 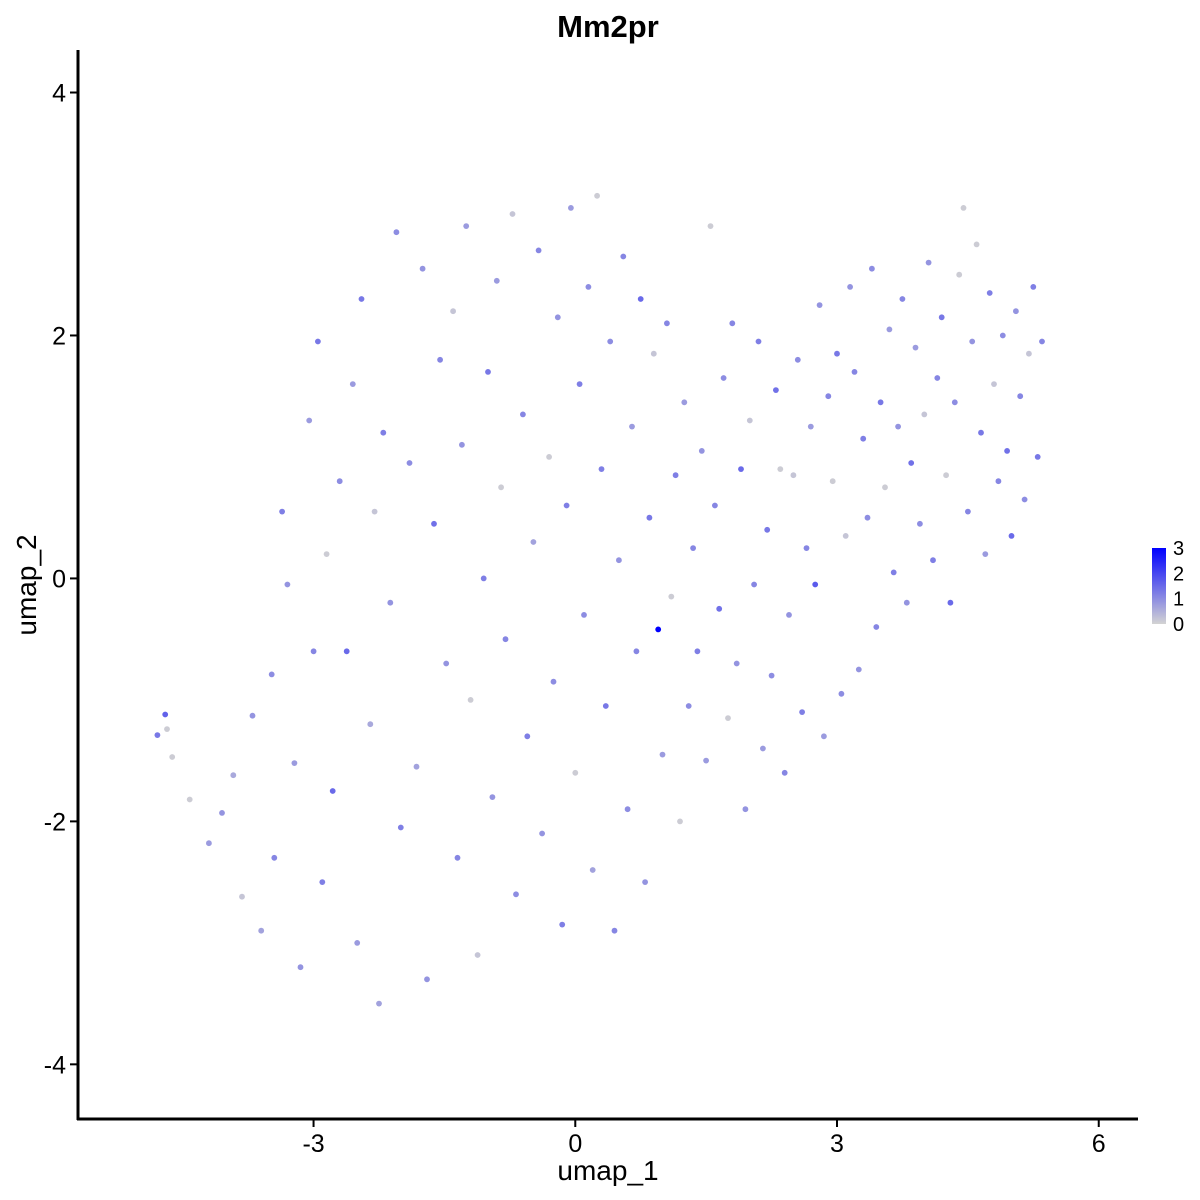 What do you see at coordinates (55, 822) in the screenshot?
I see `y-tick-label: -2` at bounding box center [55, 822].